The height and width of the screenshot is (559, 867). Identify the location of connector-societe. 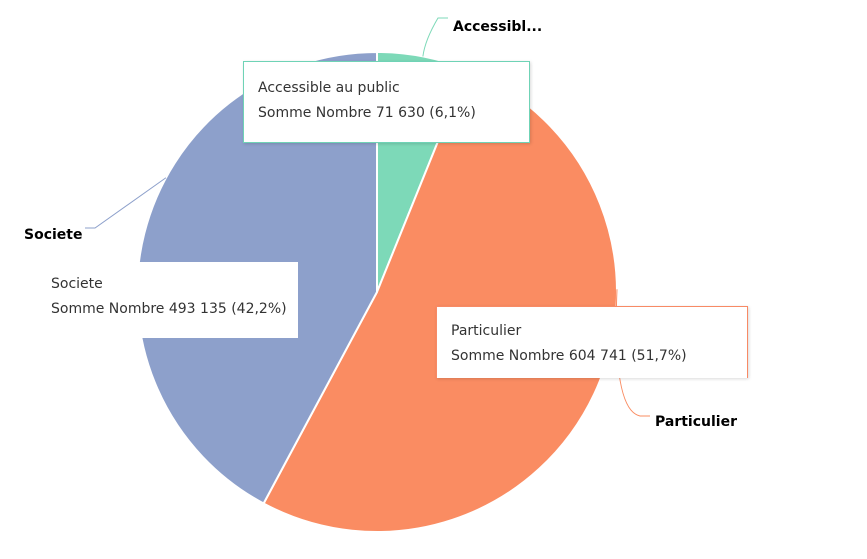
(126, 203).